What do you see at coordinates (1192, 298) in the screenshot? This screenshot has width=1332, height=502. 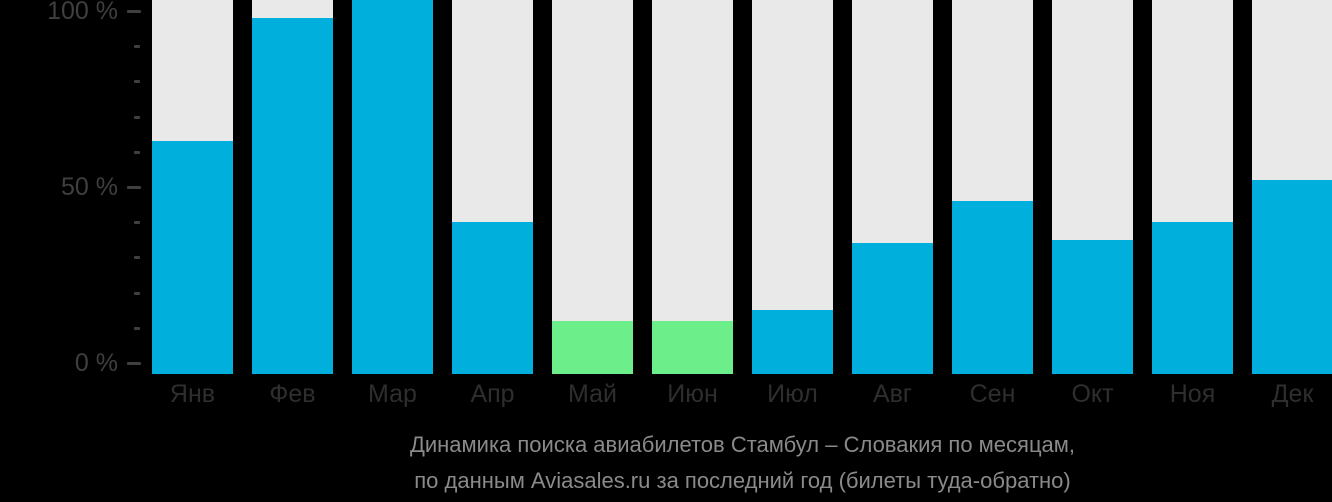 I see `bar-fill-Ноя` at bounding box center [1192, 298].